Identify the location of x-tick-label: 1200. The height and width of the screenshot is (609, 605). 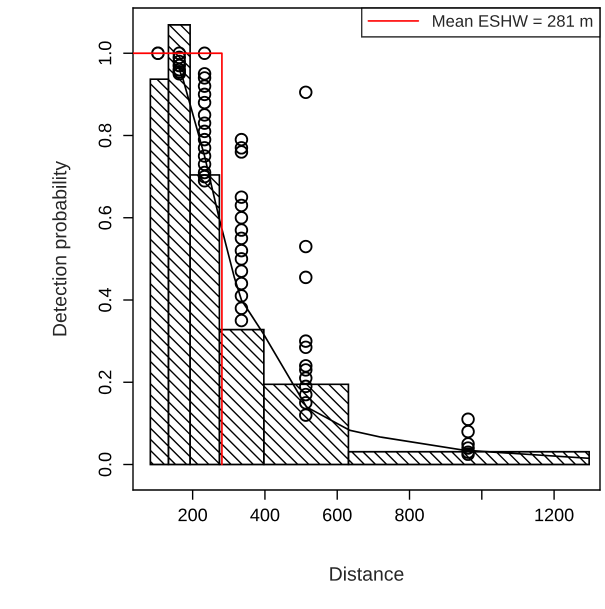
(554, 515).